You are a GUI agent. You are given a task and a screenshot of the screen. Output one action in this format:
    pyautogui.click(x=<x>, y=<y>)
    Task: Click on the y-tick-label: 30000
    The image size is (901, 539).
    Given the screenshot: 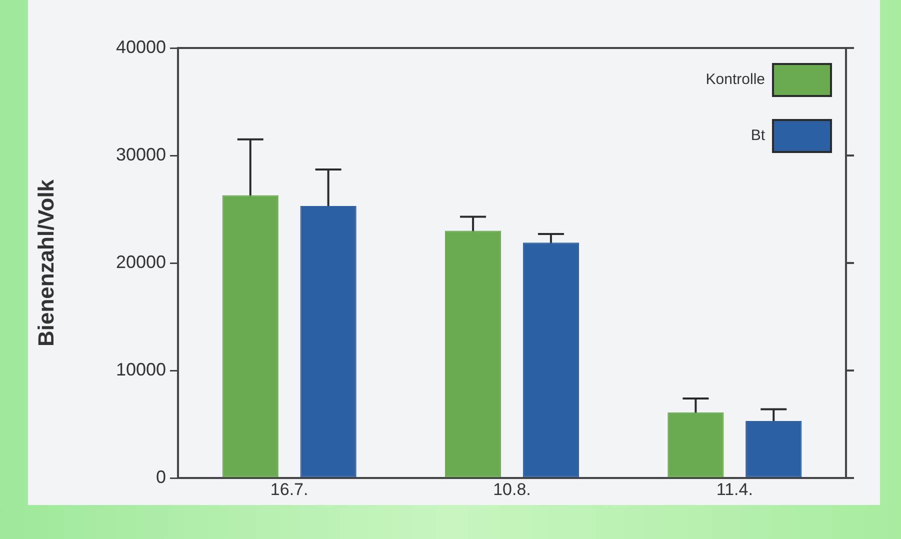 What is the action you would take?
    pyautogui.click(x=141, y=154)
    